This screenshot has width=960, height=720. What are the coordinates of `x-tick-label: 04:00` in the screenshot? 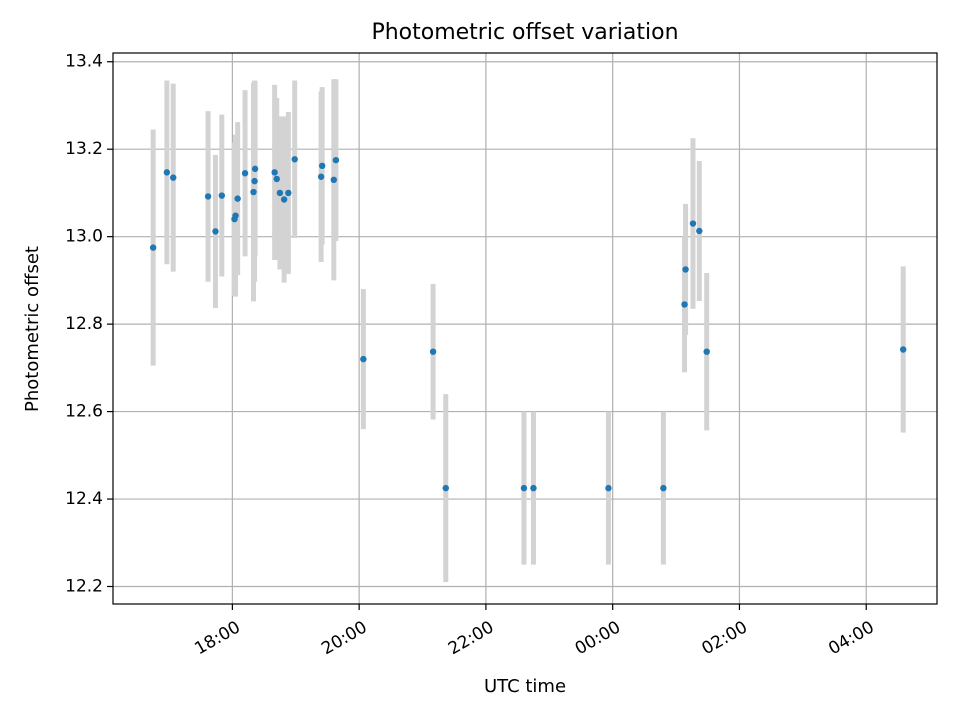 It's located at (851, 638).